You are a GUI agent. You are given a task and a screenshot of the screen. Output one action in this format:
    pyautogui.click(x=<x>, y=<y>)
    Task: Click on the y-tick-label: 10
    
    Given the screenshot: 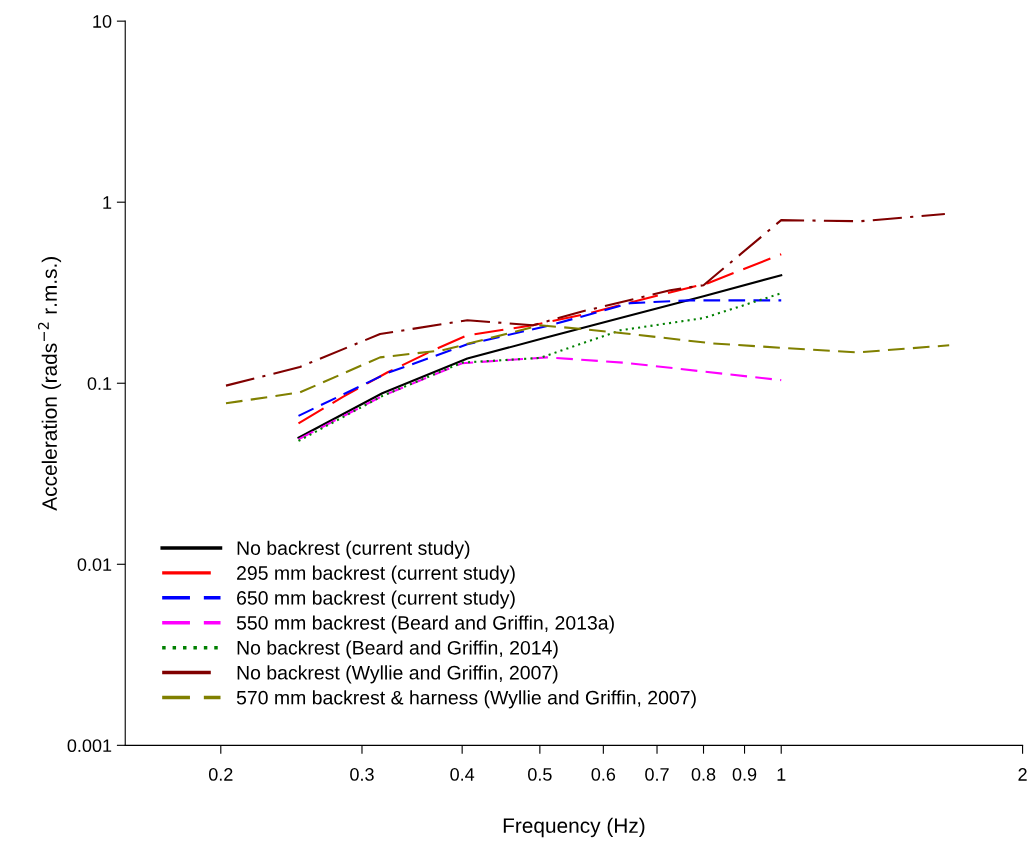 What is the action you would take?
    pyautogui.click(x=102, y=21)
    